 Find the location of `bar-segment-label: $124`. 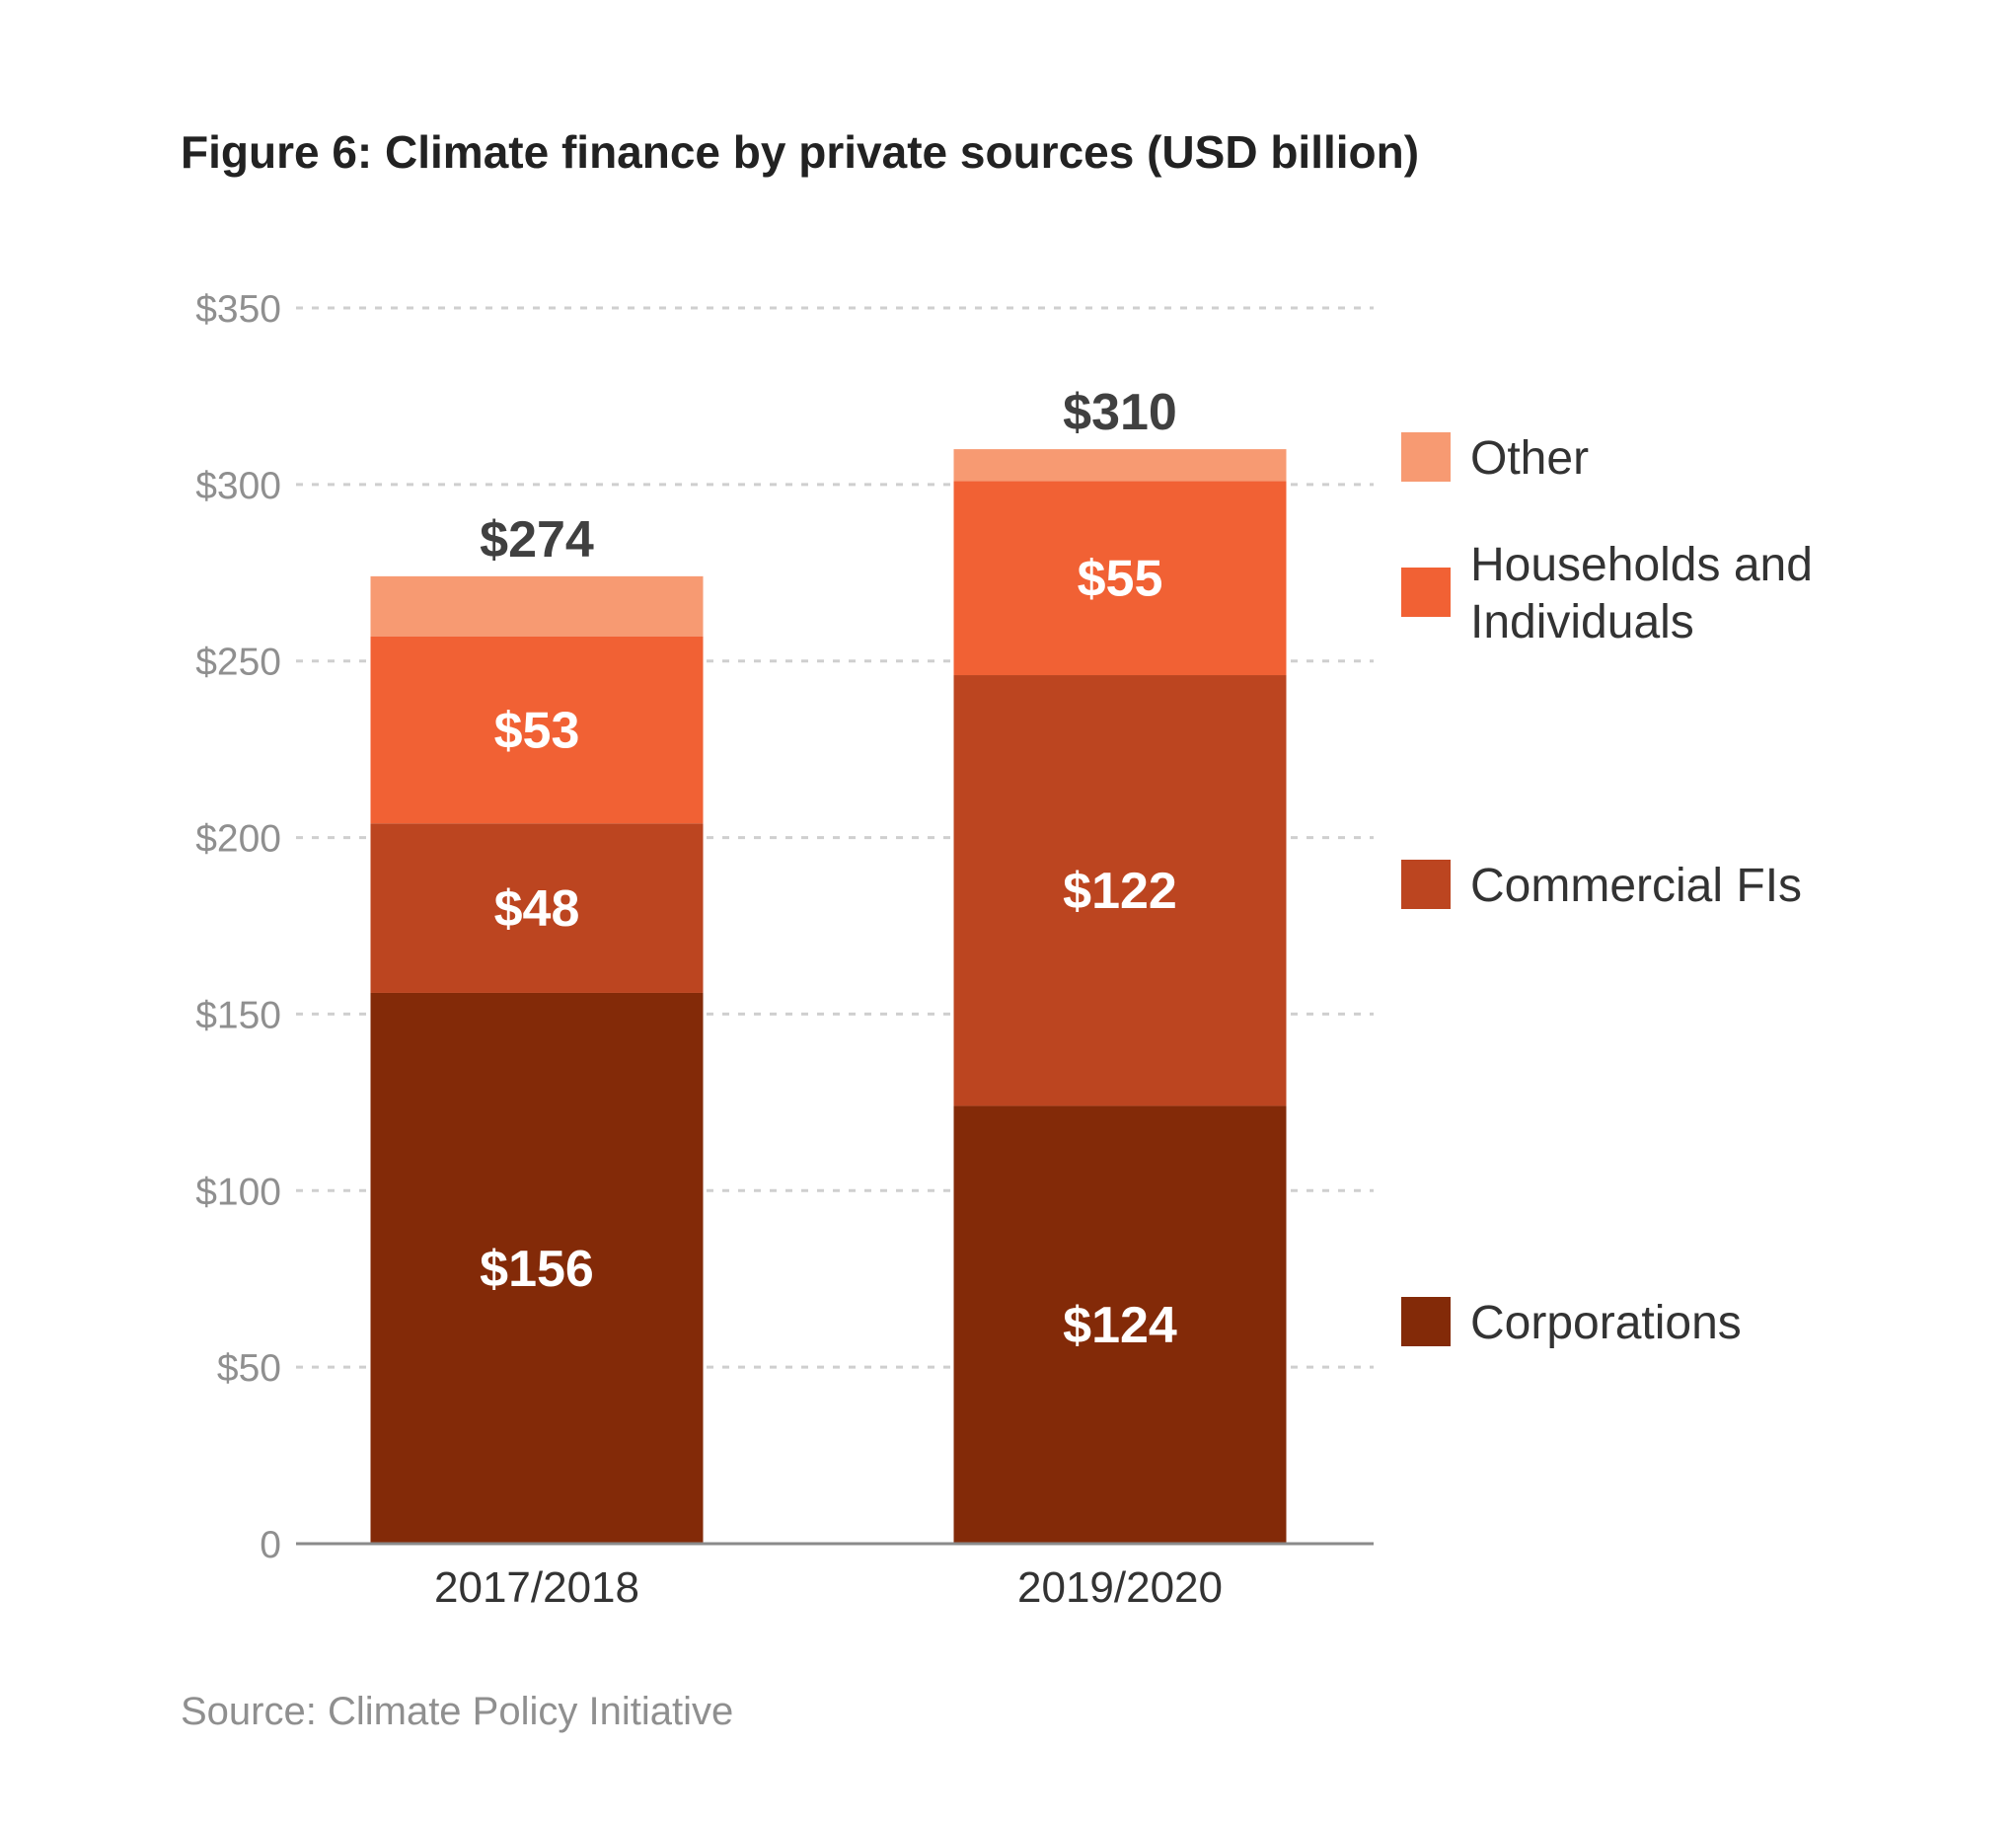

bar-segment-label: $124 is located at coordinates (1120, 1326).